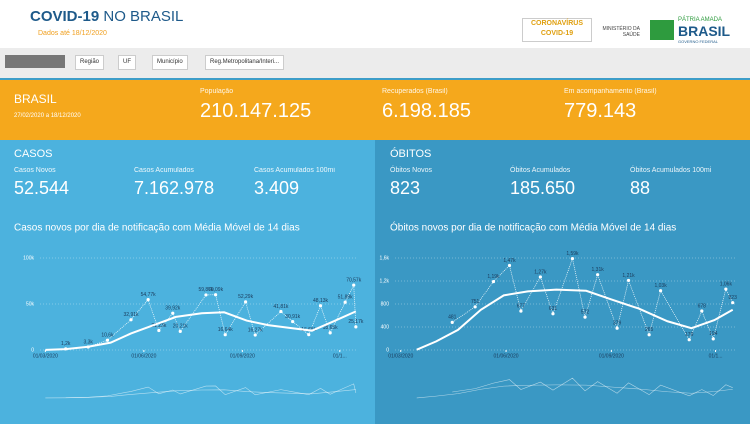  What do you see at coordinates (159, 326) in the screenshot?
I see `data-label: 21,23k` at bounding box center [159, 326].